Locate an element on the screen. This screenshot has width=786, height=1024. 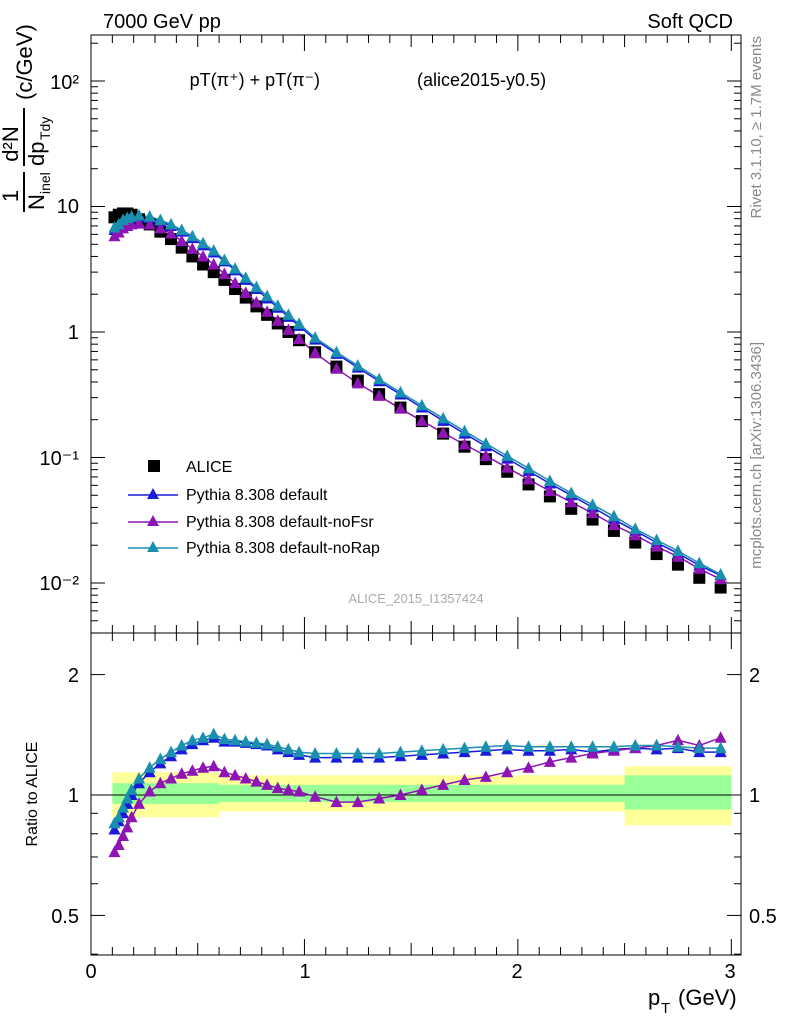
point-alice is located at coordinates (720, 587).